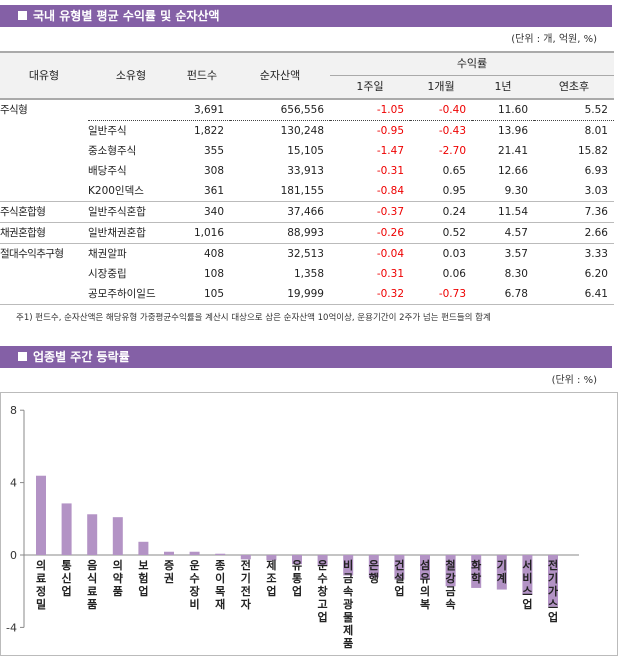 Image resolution: width=619 pixels, height=656 pixels. I want to click on unit-label: (단위 : %), so click(574, 380).